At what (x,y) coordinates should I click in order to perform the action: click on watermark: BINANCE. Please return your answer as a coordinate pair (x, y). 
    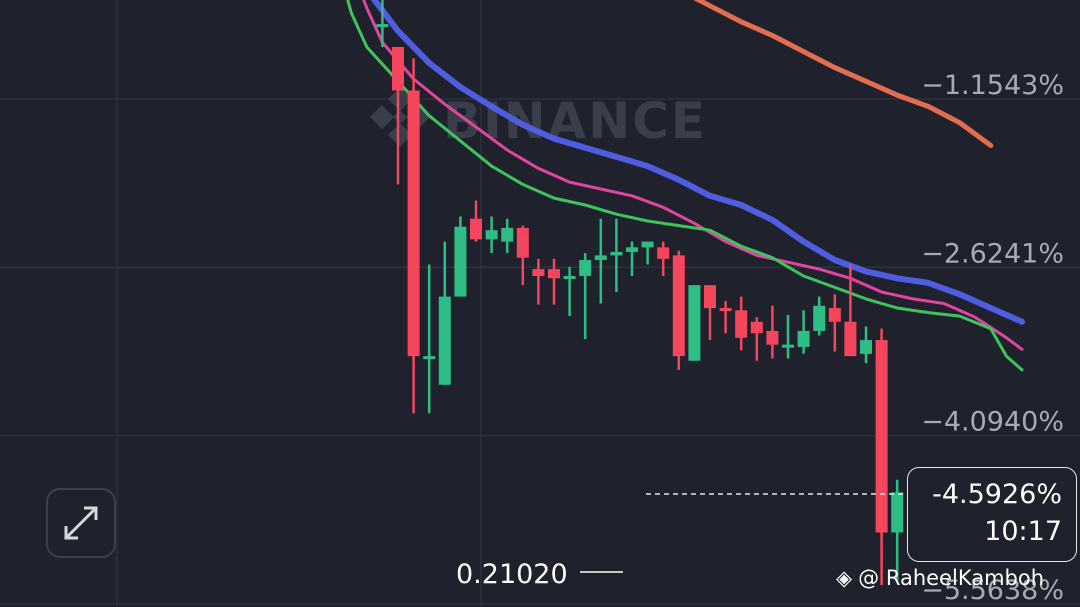
    Looking at the image, I should click on (537, 118).